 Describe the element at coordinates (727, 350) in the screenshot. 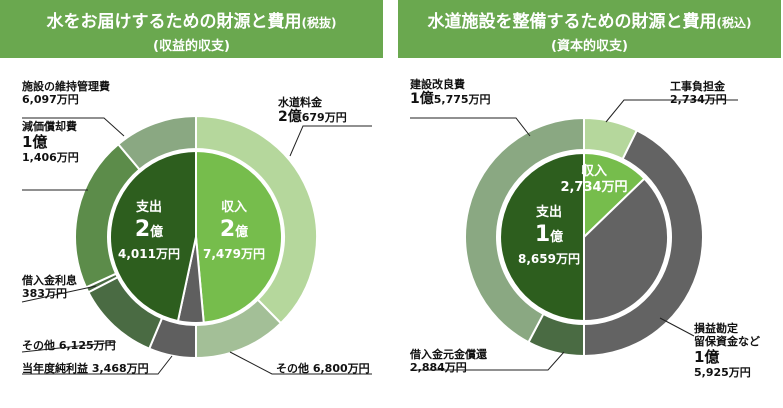

I see `label-reserve: 損益勘定 留保資金など 1億 5,925万円` at that location.